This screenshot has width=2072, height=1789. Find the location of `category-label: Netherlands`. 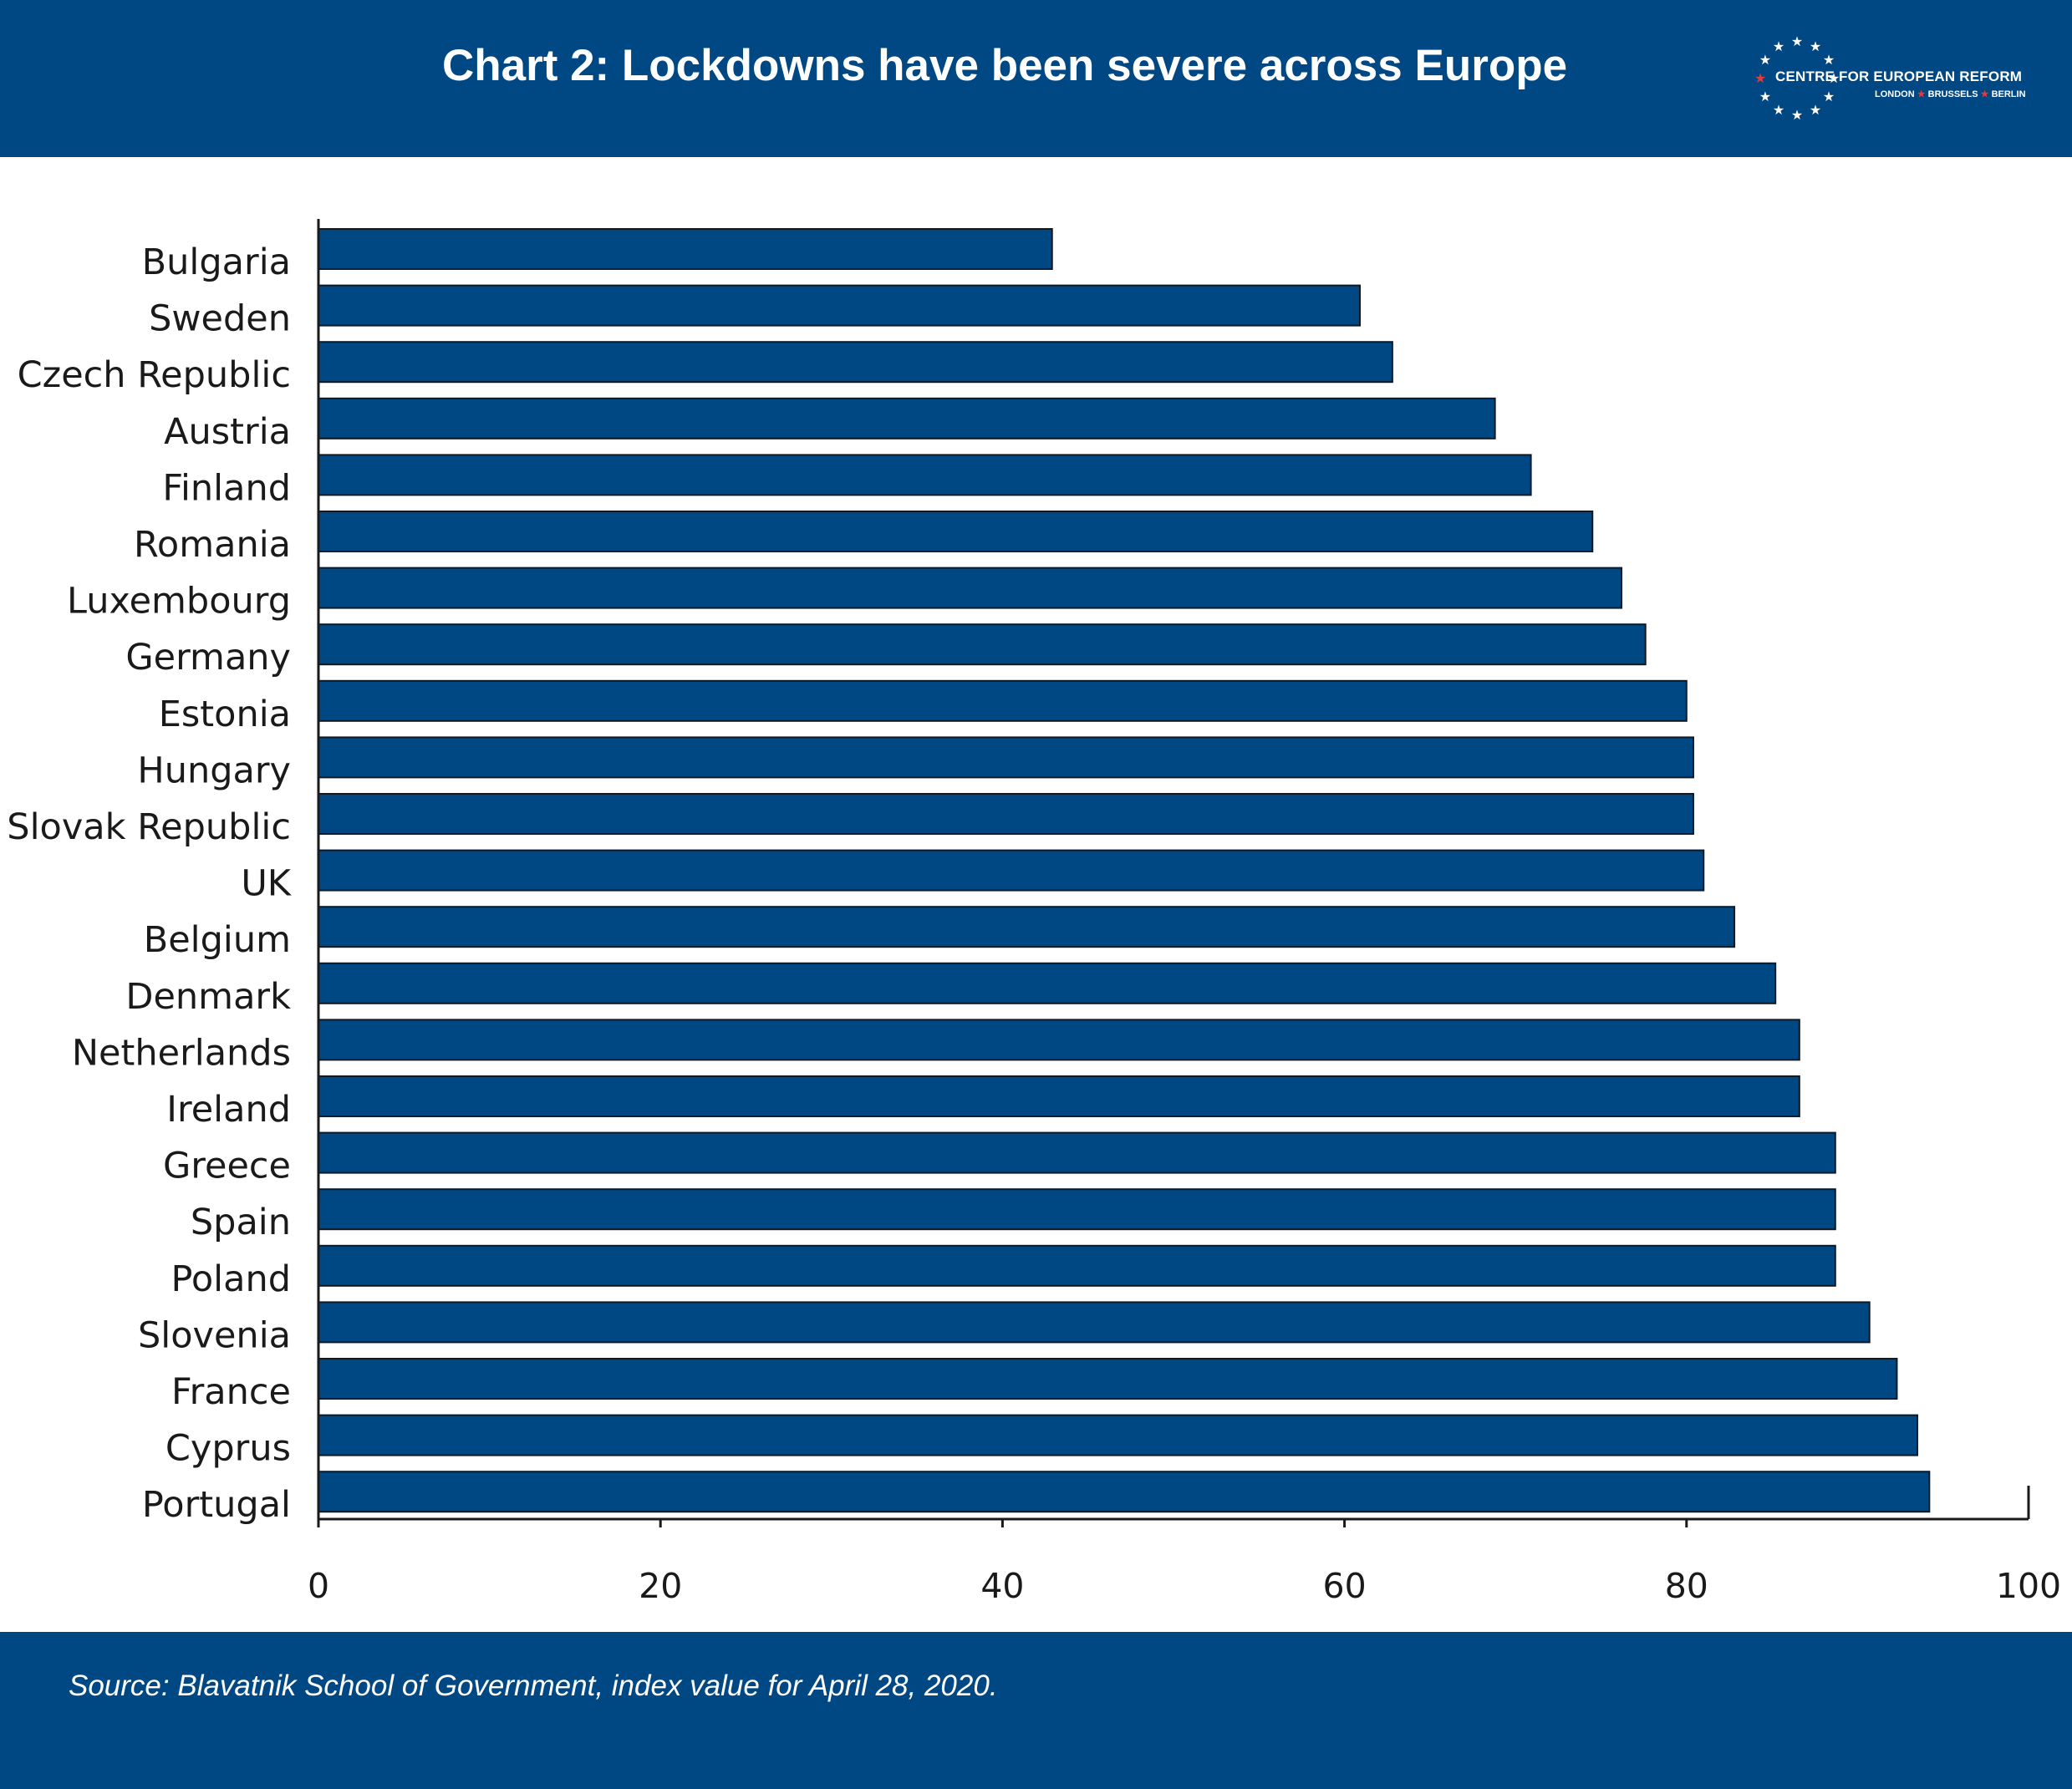

category-label: Netherlands is located at coordinates (181, 1053).